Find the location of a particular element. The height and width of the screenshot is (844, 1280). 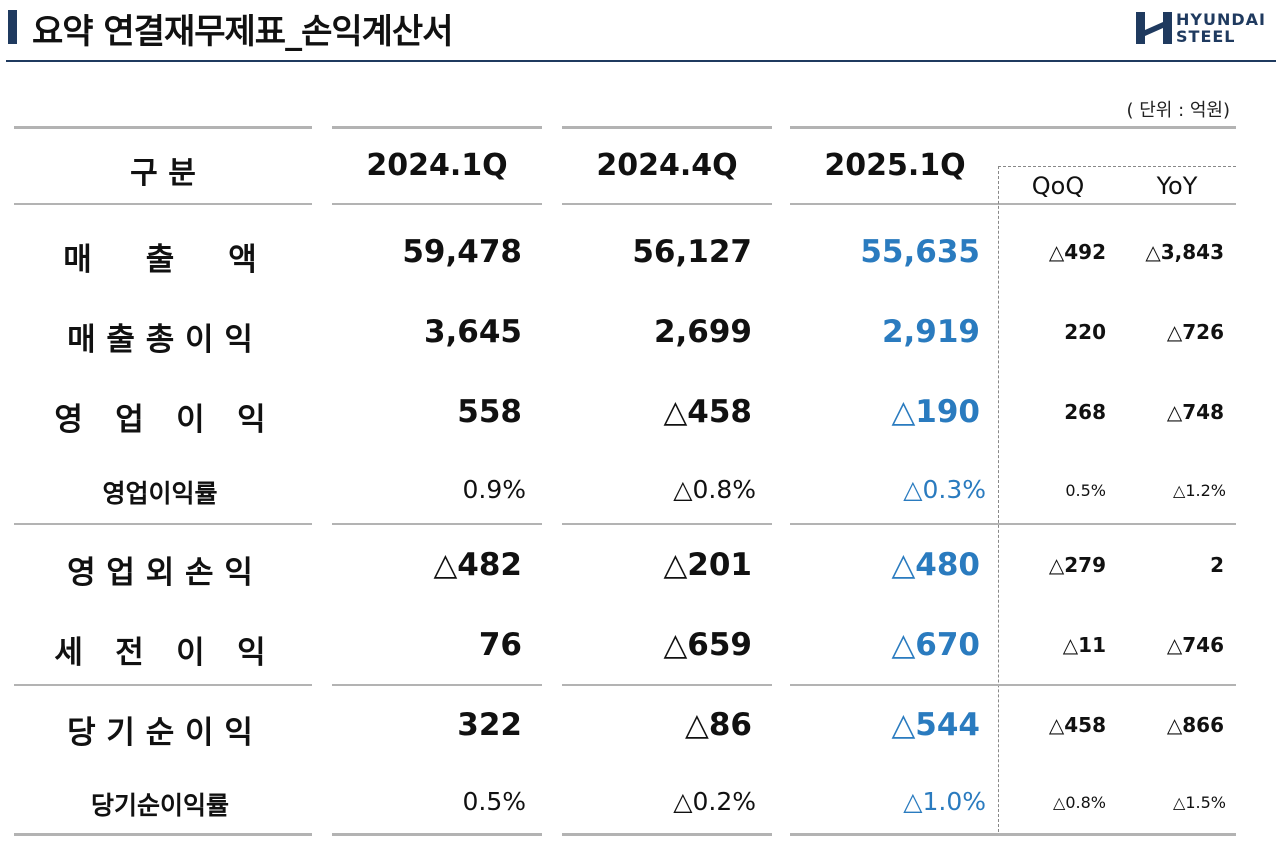

net-income-qoq: △458 is located at coordinates (1077, 725).